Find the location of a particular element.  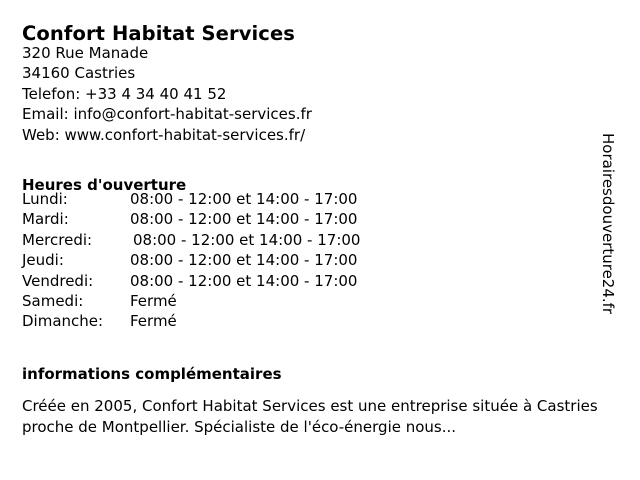

opening-hours-heading: Heures d'ouverture is located at coordinates (104, 185).